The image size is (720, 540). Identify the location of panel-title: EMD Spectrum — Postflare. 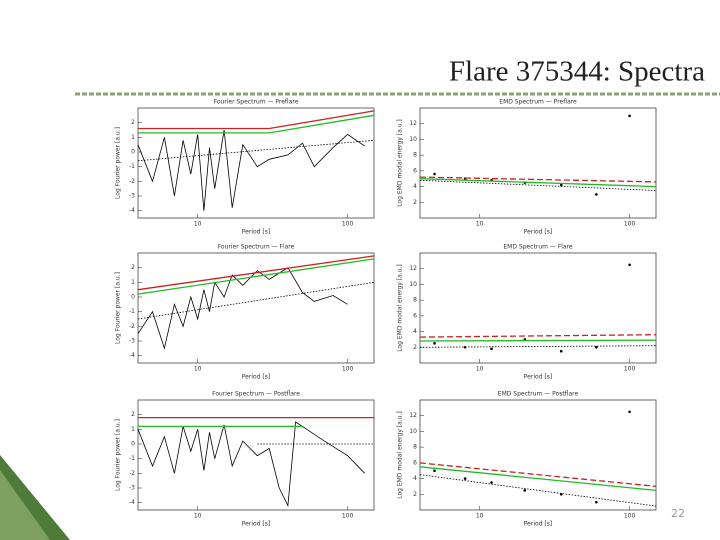
(538, 394).